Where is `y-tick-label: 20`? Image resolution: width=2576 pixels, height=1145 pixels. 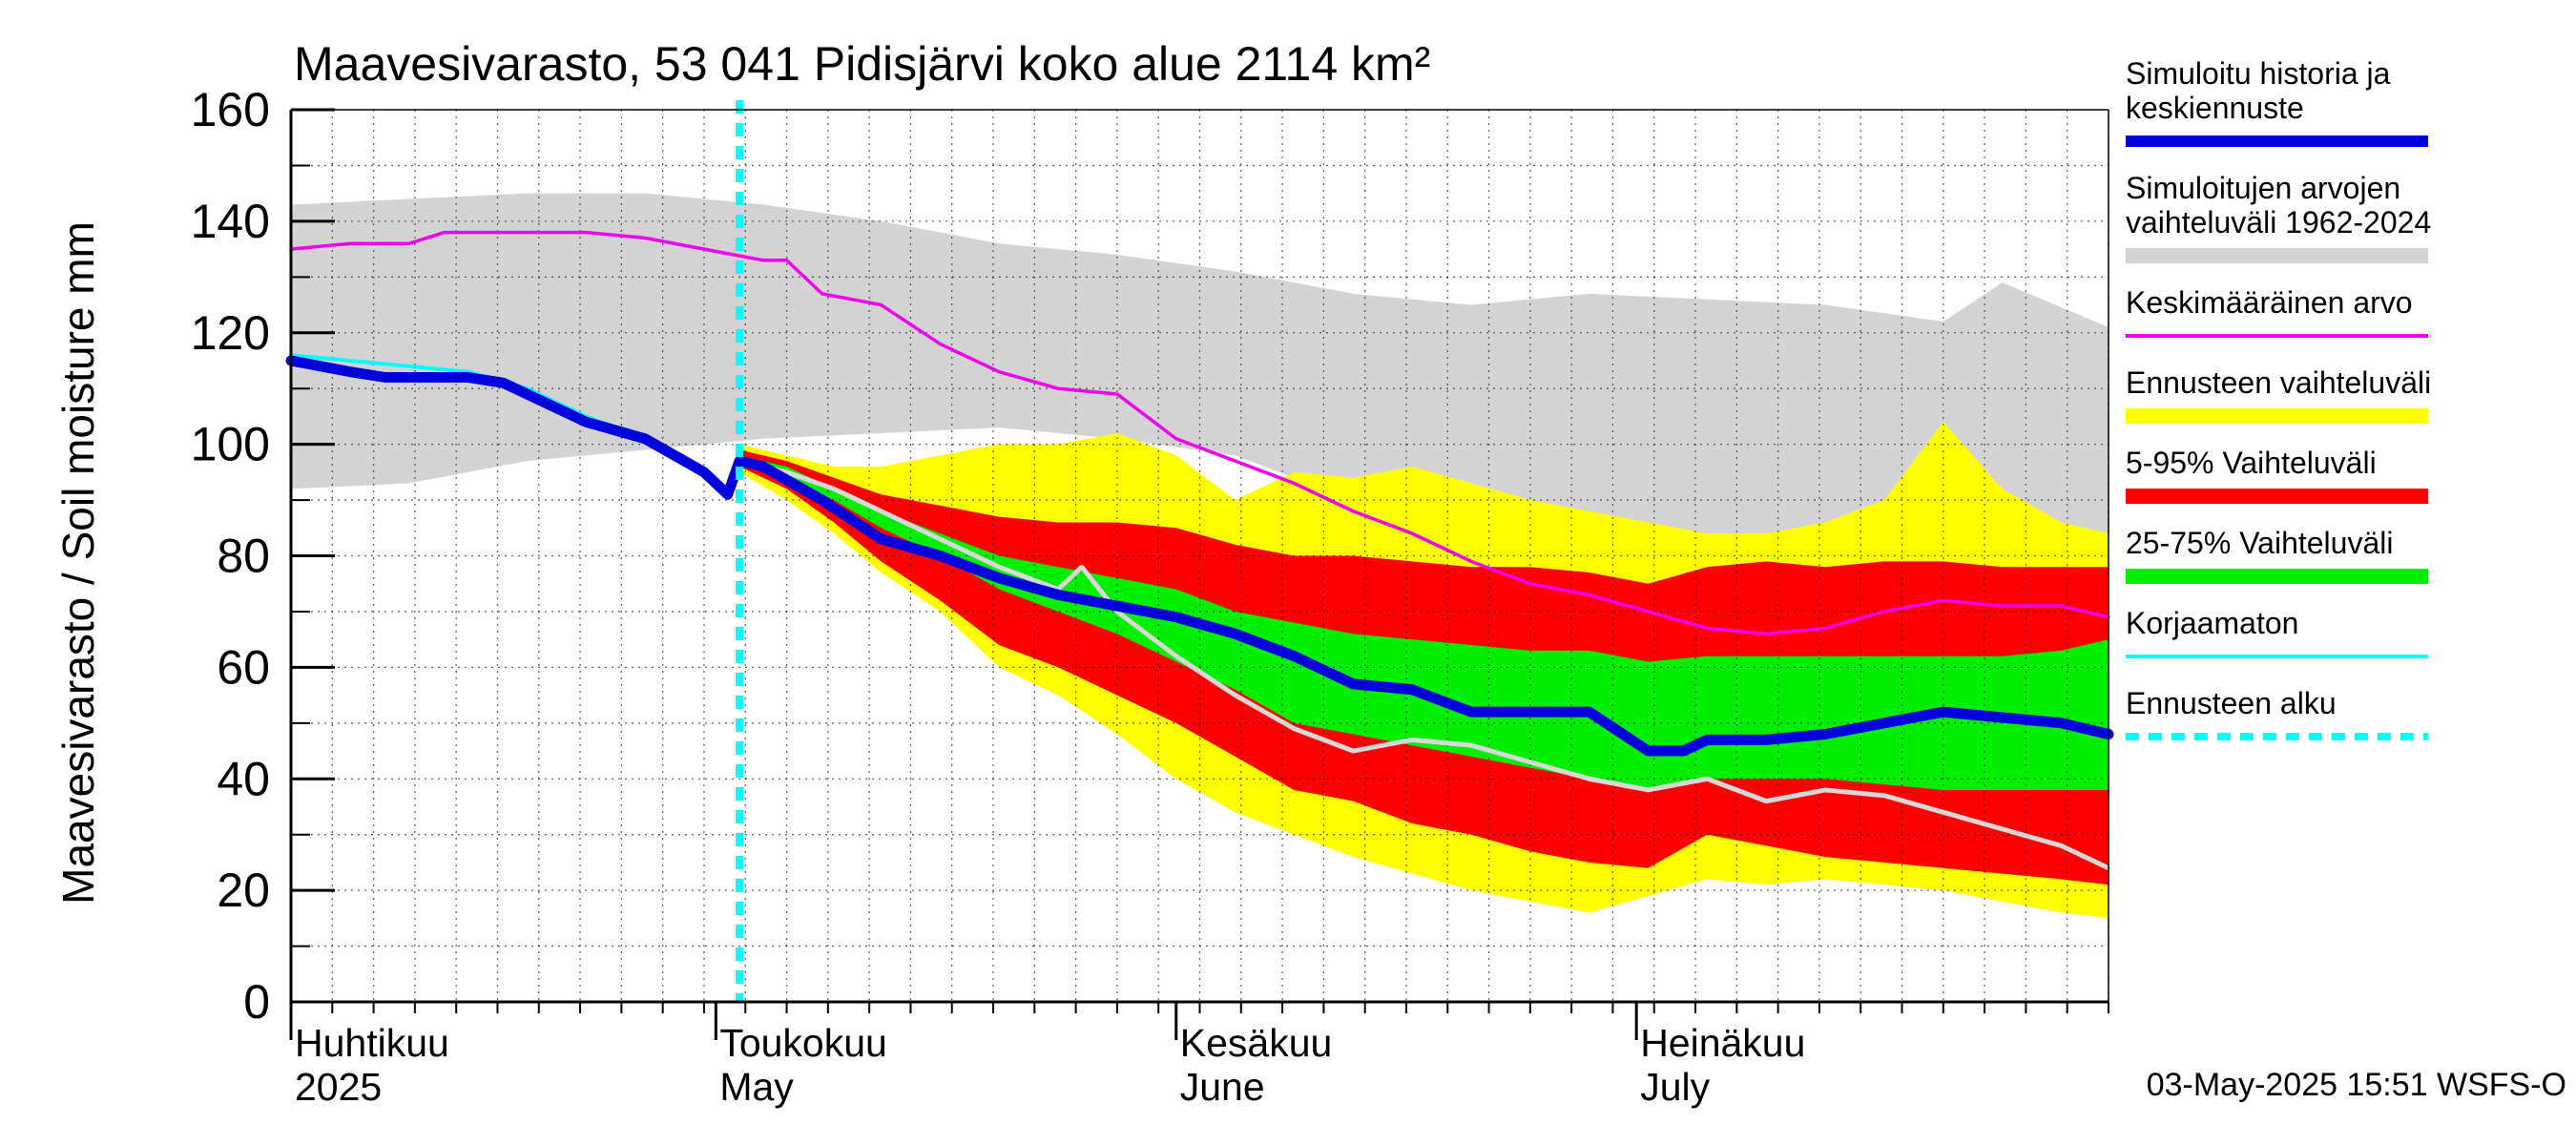
y-tick-label: 20 is located at coordinates (243, 890).